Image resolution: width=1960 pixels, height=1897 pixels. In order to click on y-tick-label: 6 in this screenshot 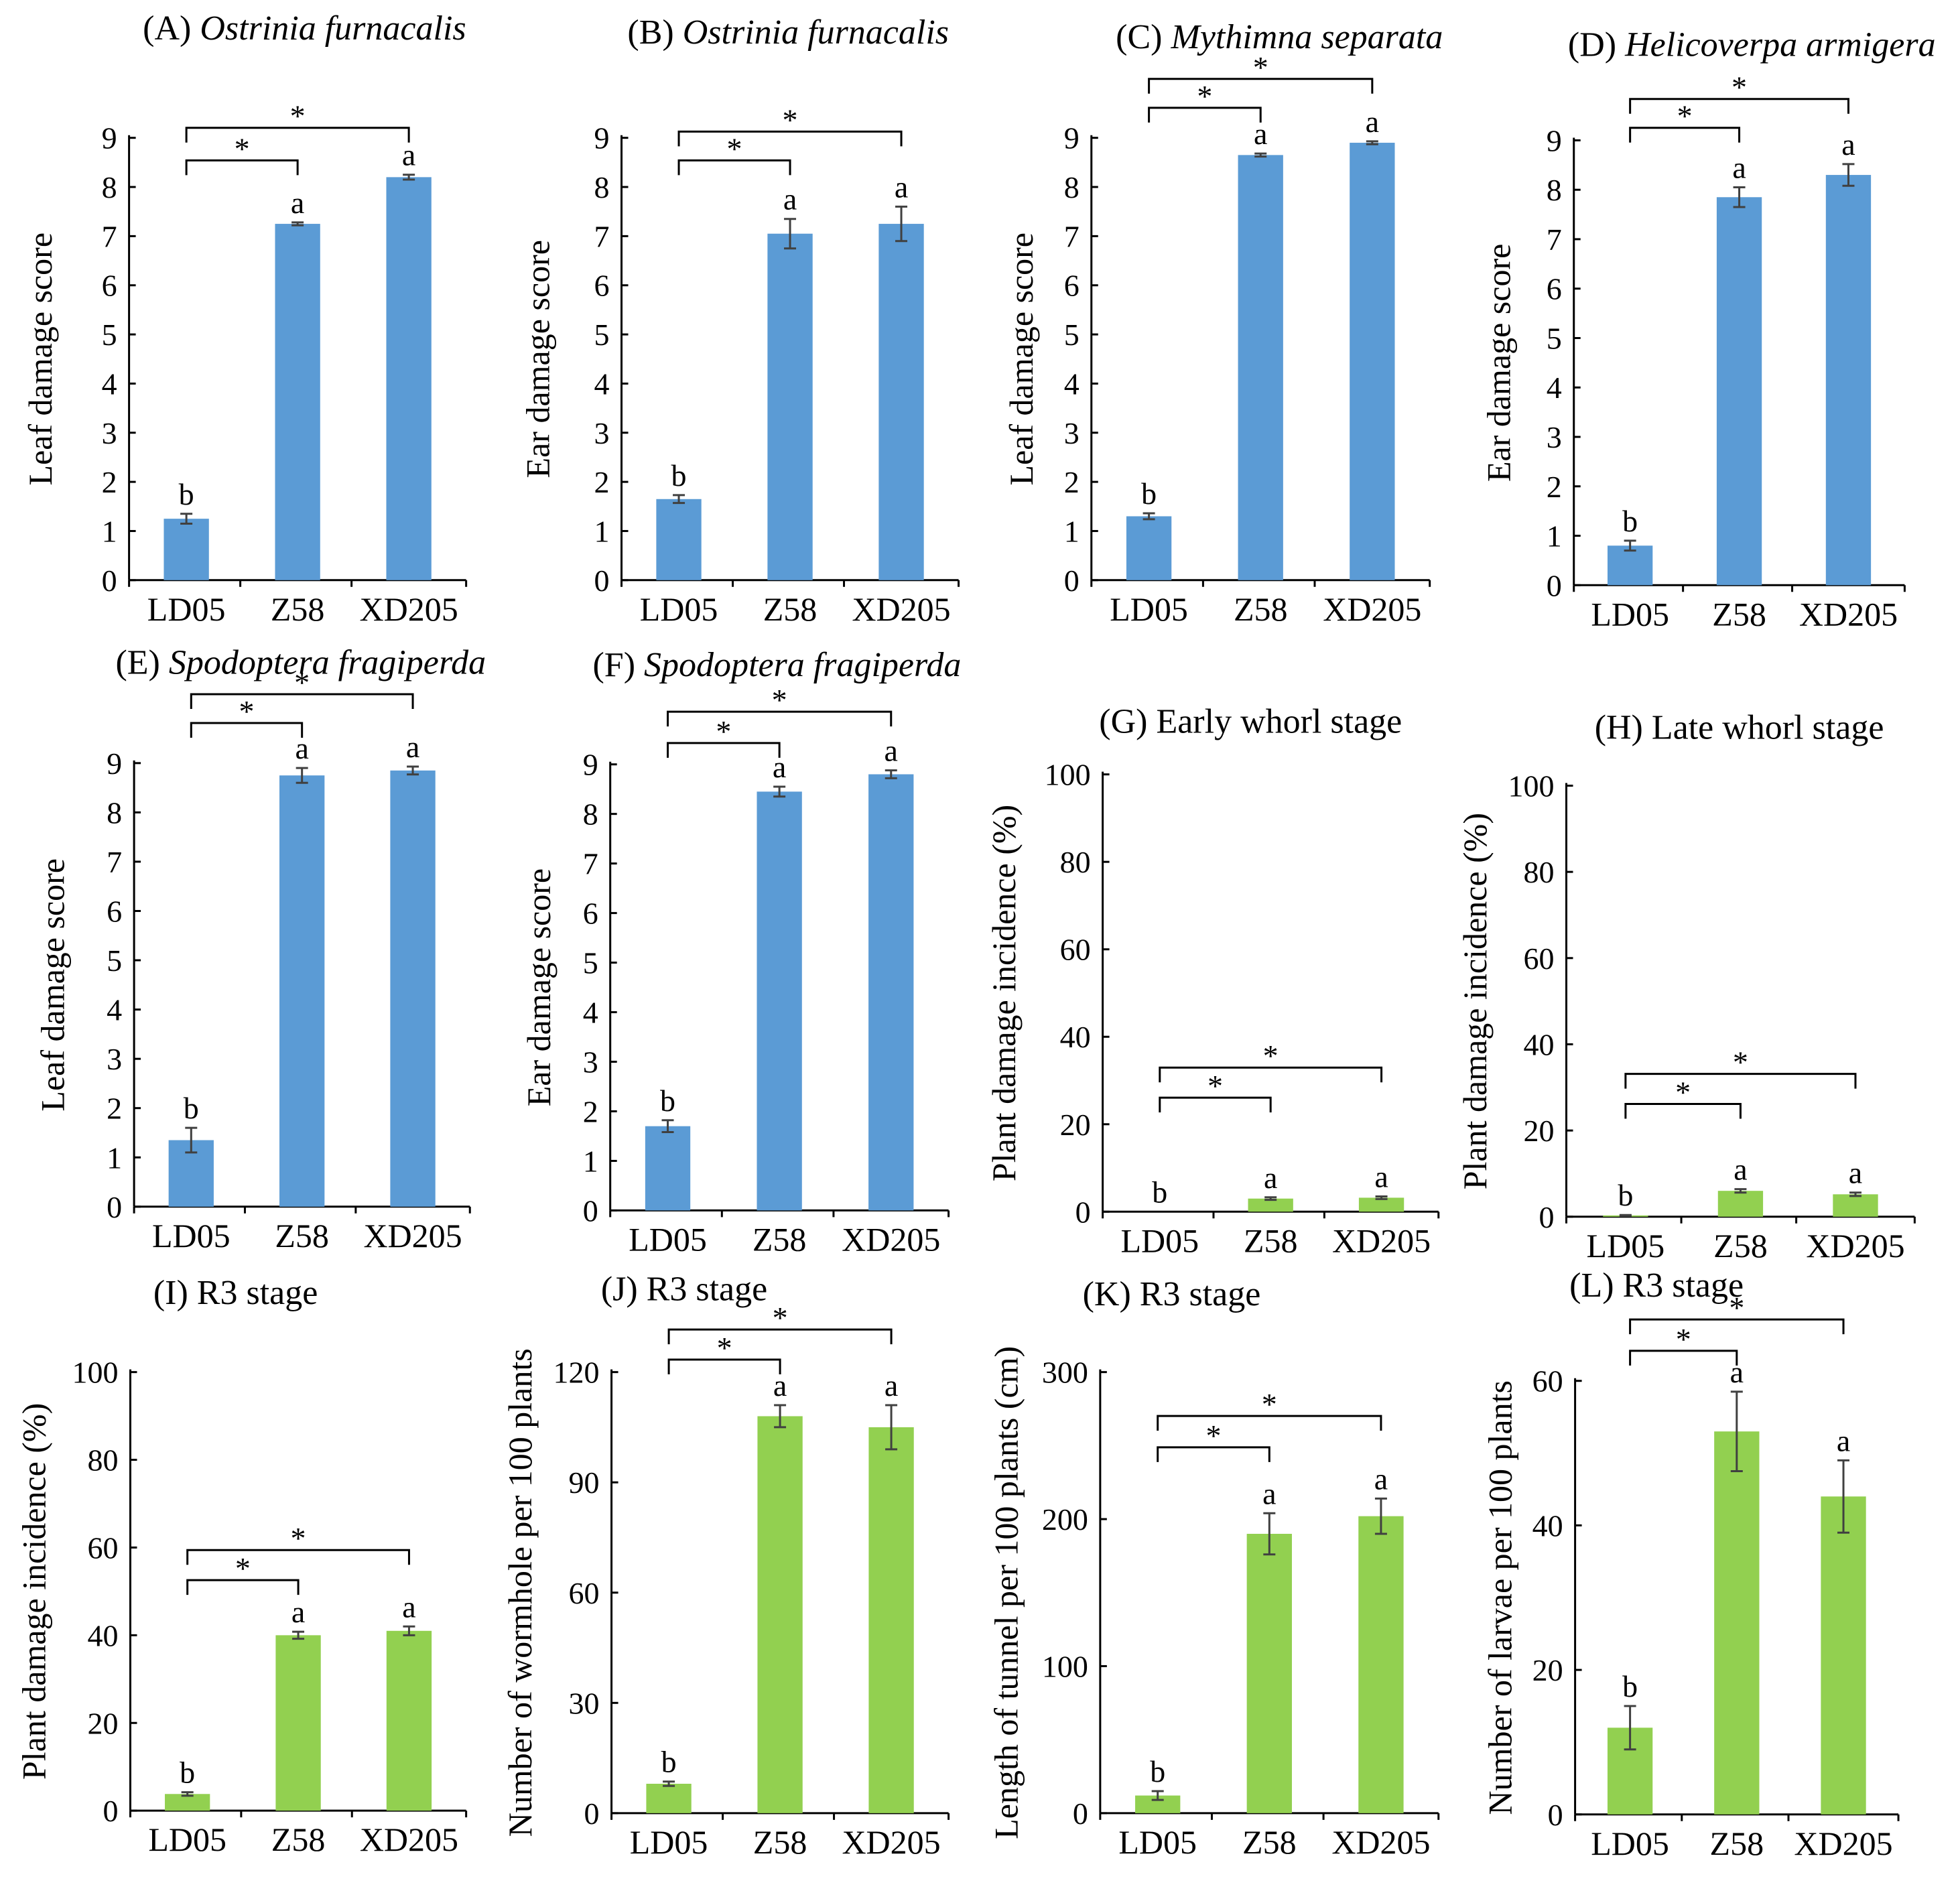, I will do `click(1072, 286)`.